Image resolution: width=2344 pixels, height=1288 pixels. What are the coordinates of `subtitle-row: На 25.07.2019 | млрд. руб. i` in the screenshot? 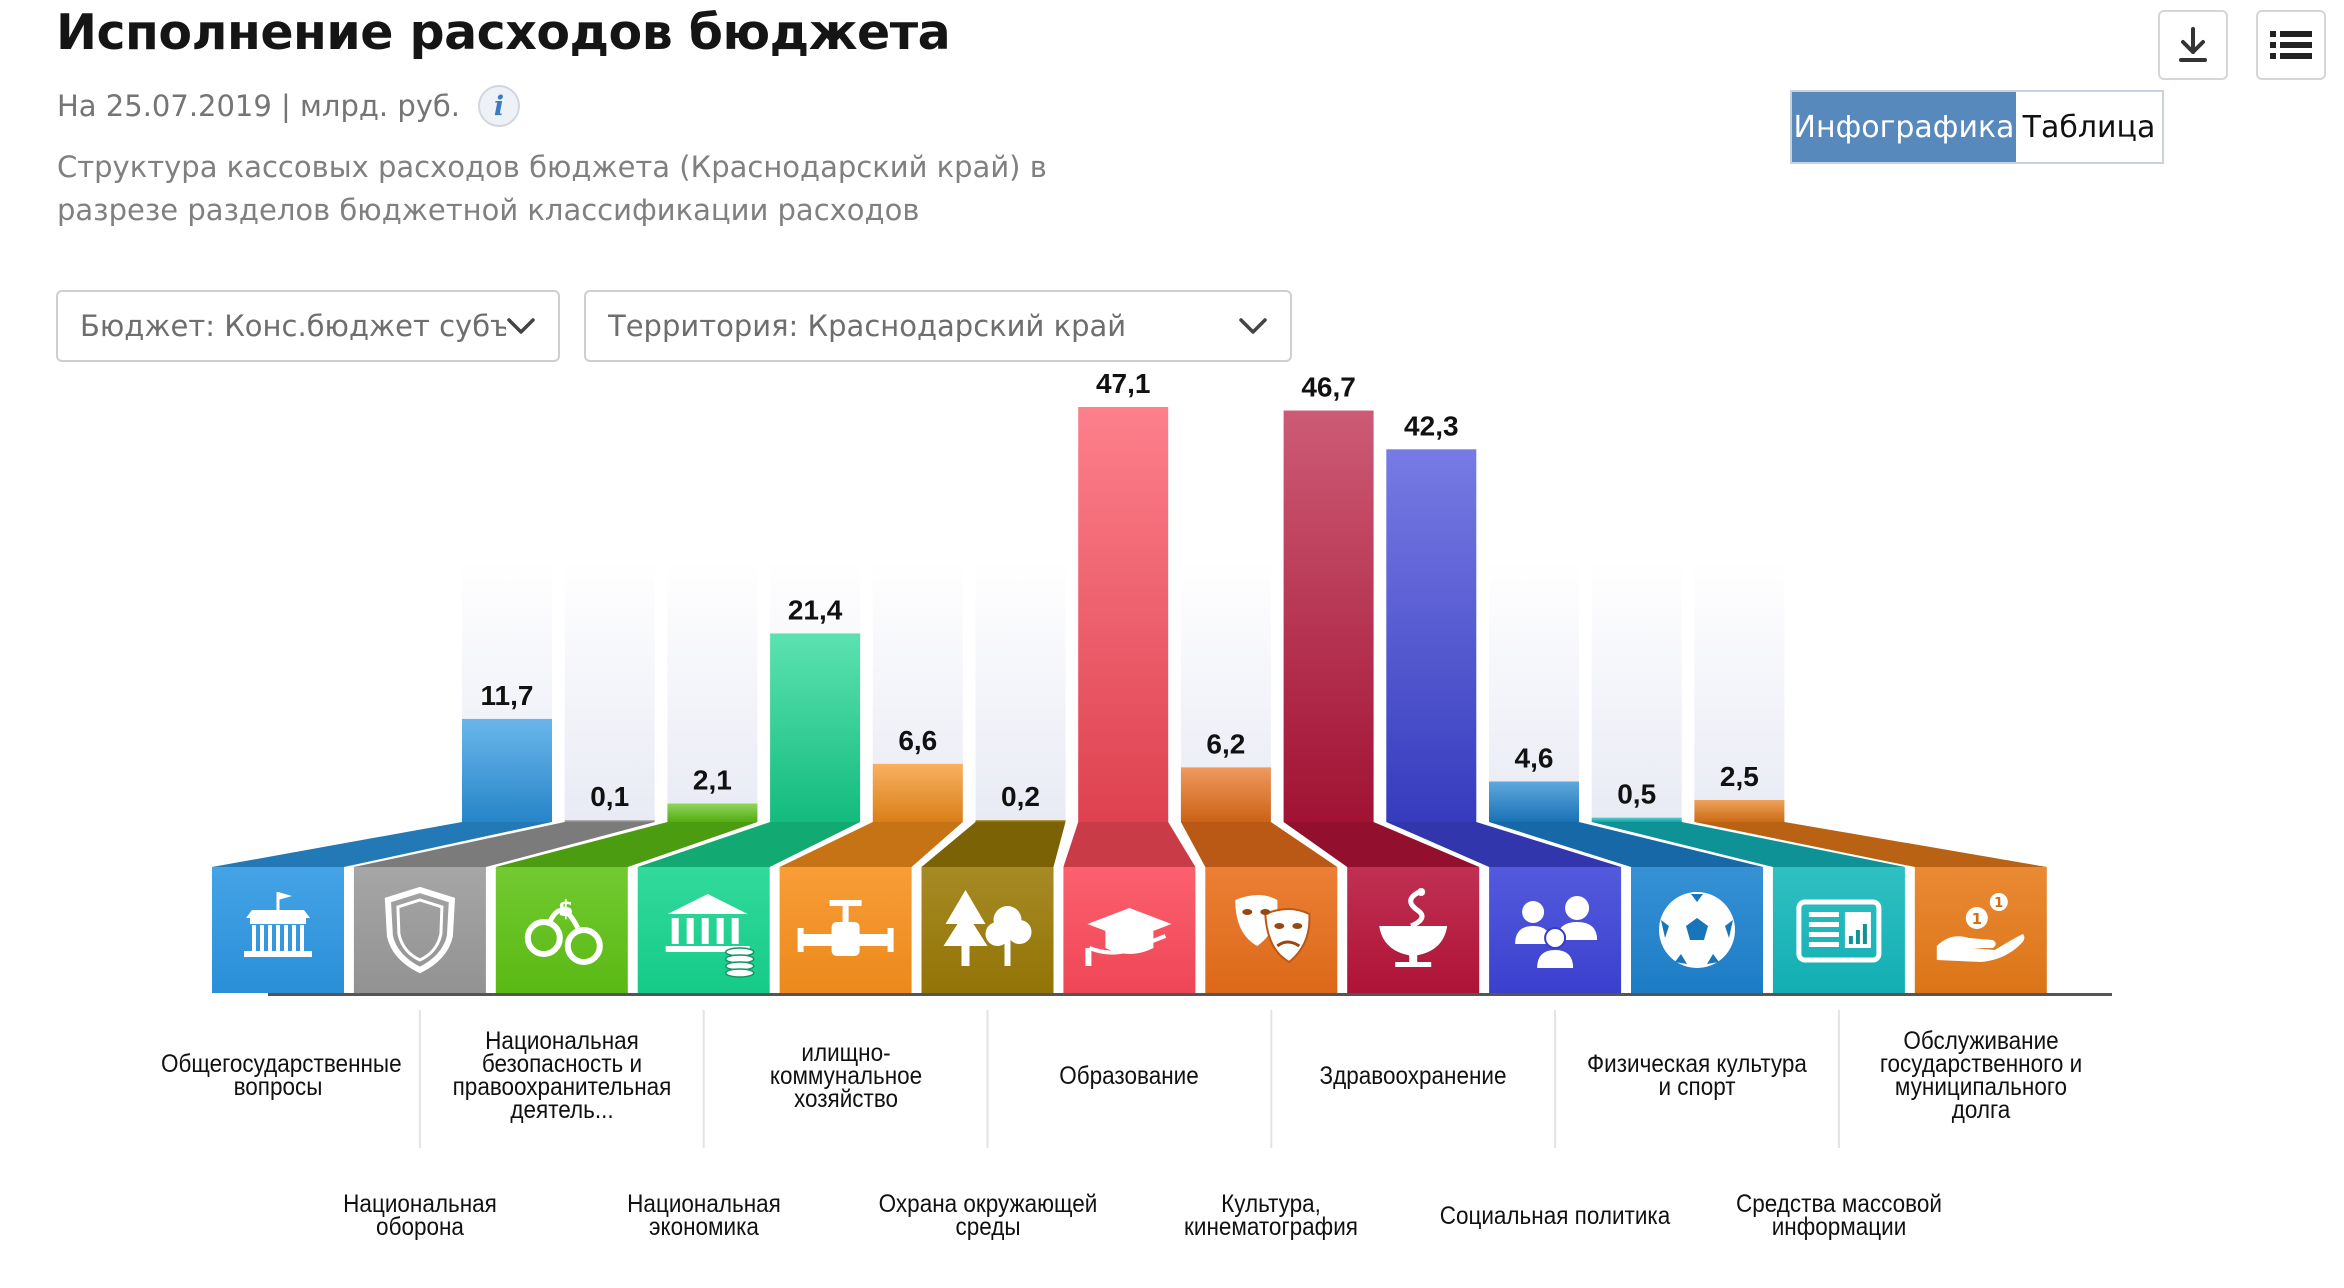 It's located at (289, 106).